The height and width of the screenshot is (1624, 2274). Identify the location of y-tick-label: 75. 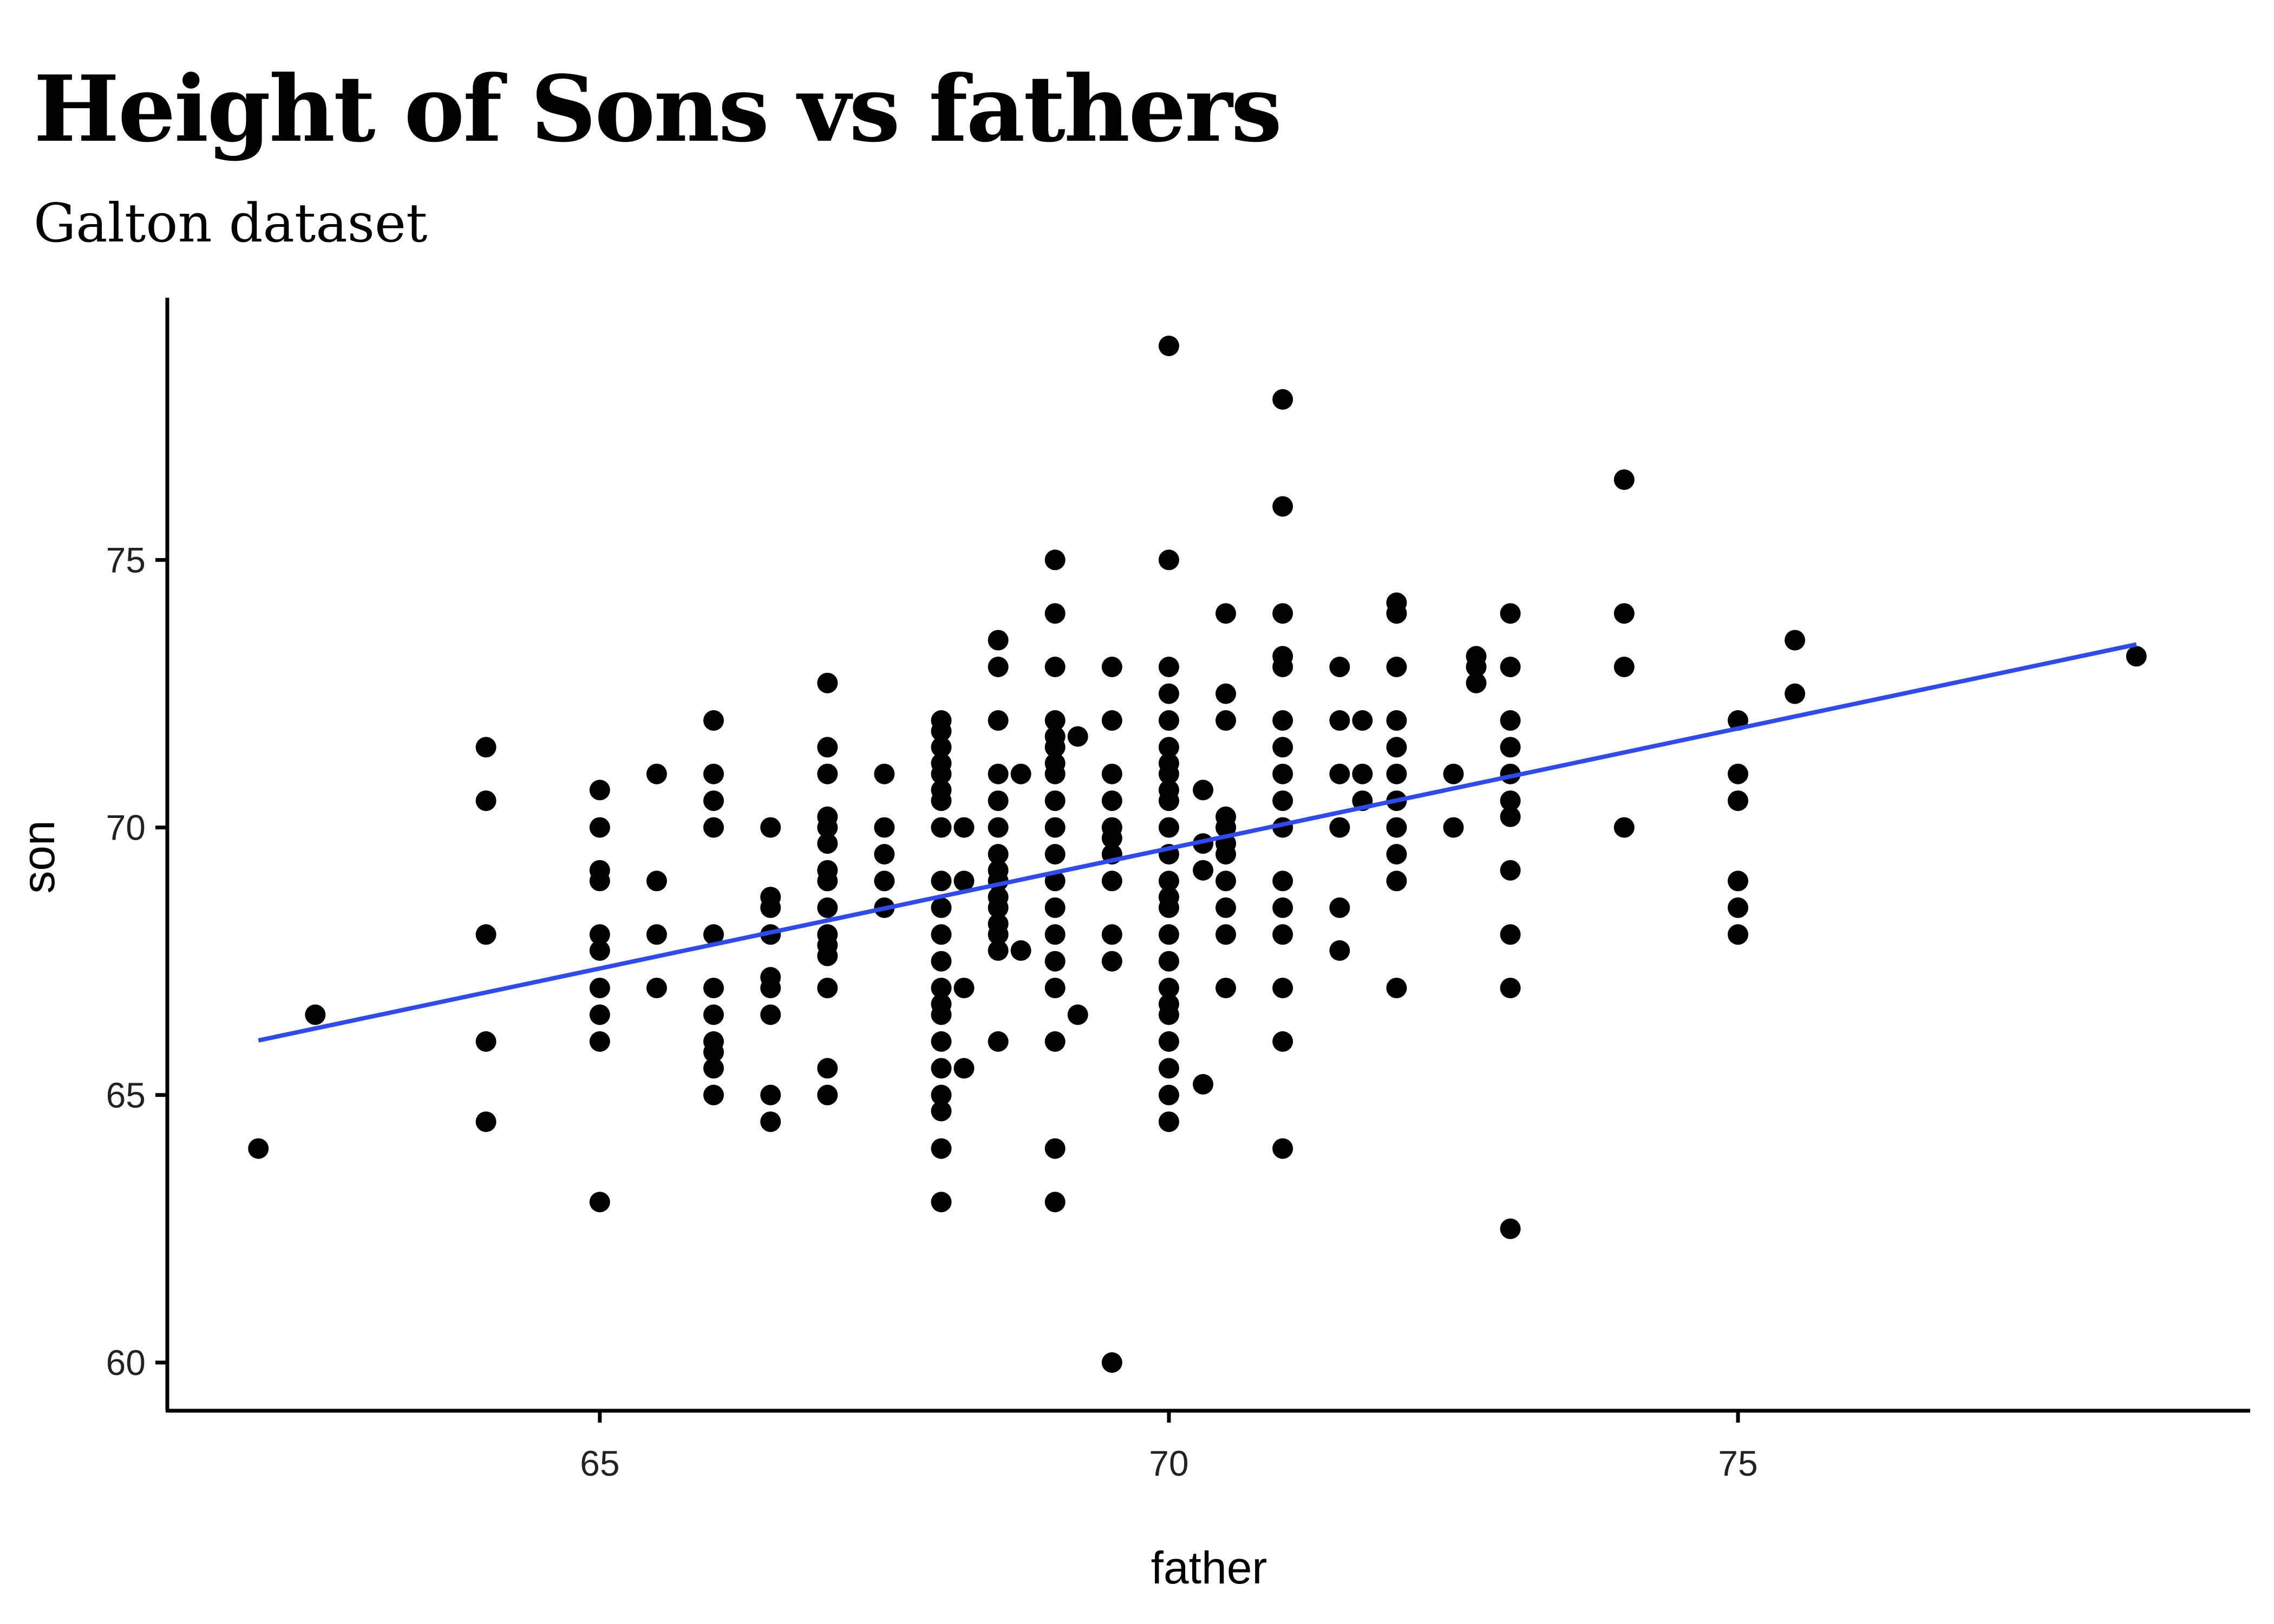
(126, 560).